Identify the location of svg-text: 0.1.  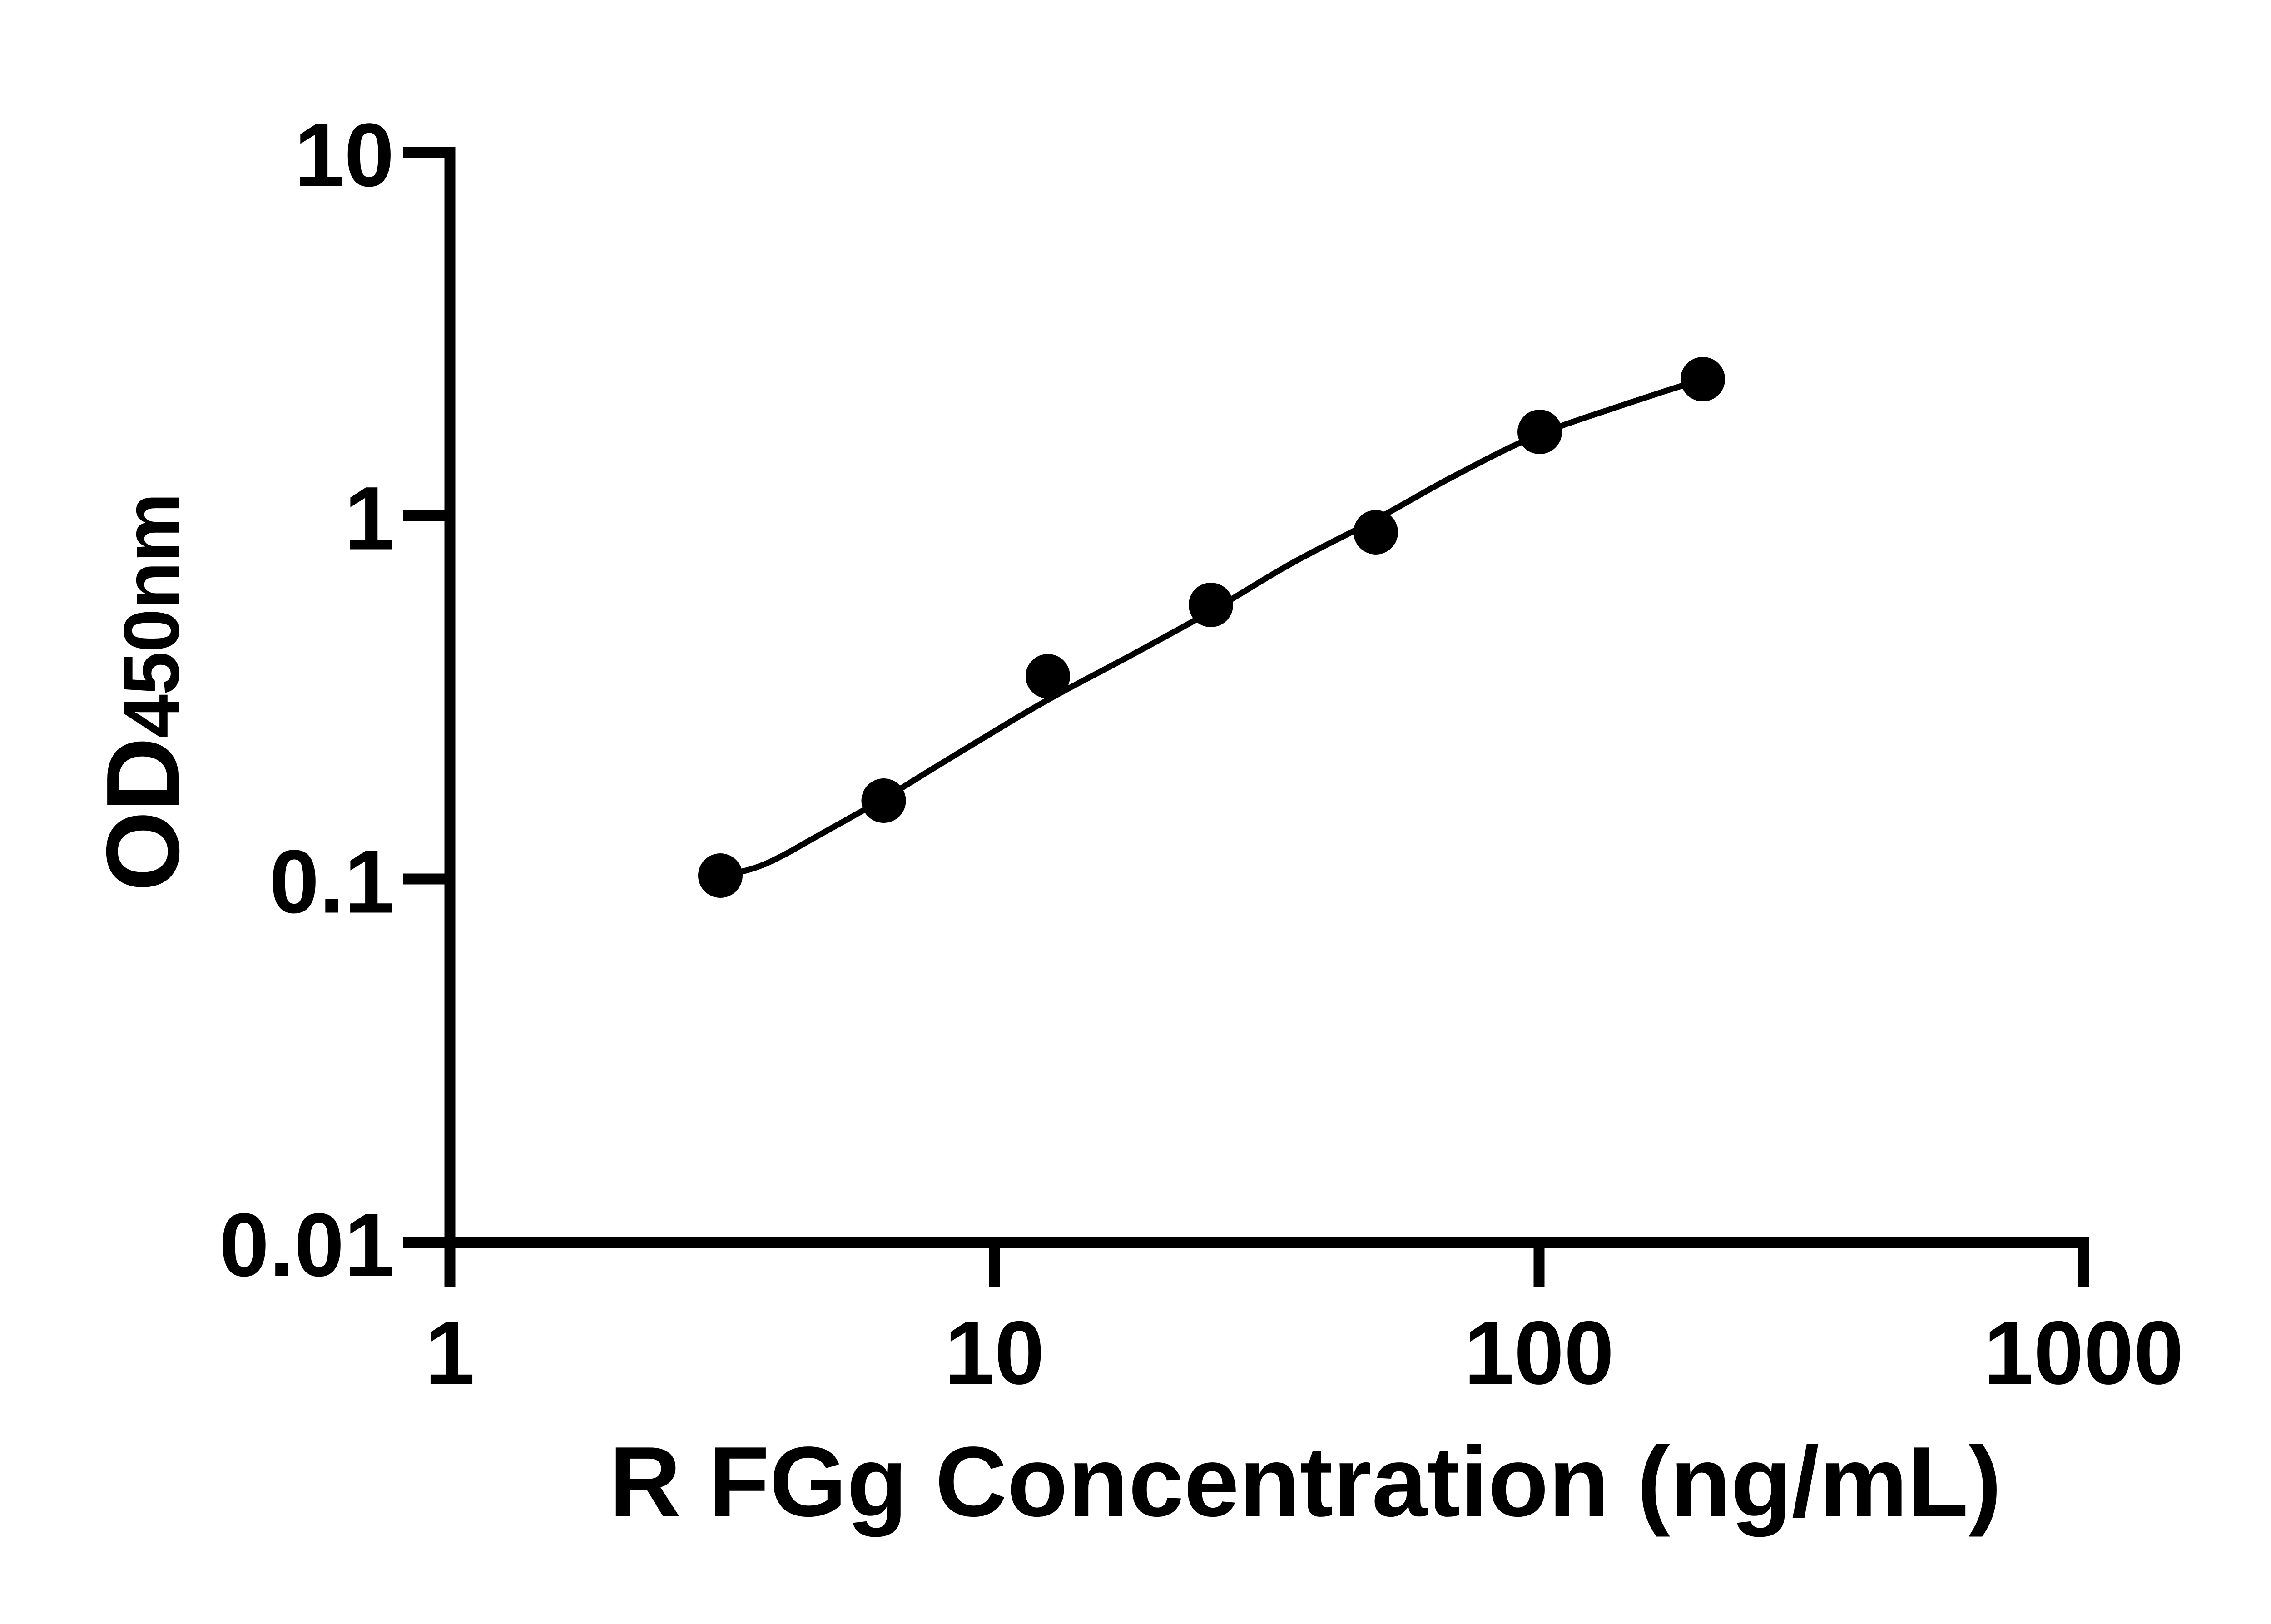
(331, 882).